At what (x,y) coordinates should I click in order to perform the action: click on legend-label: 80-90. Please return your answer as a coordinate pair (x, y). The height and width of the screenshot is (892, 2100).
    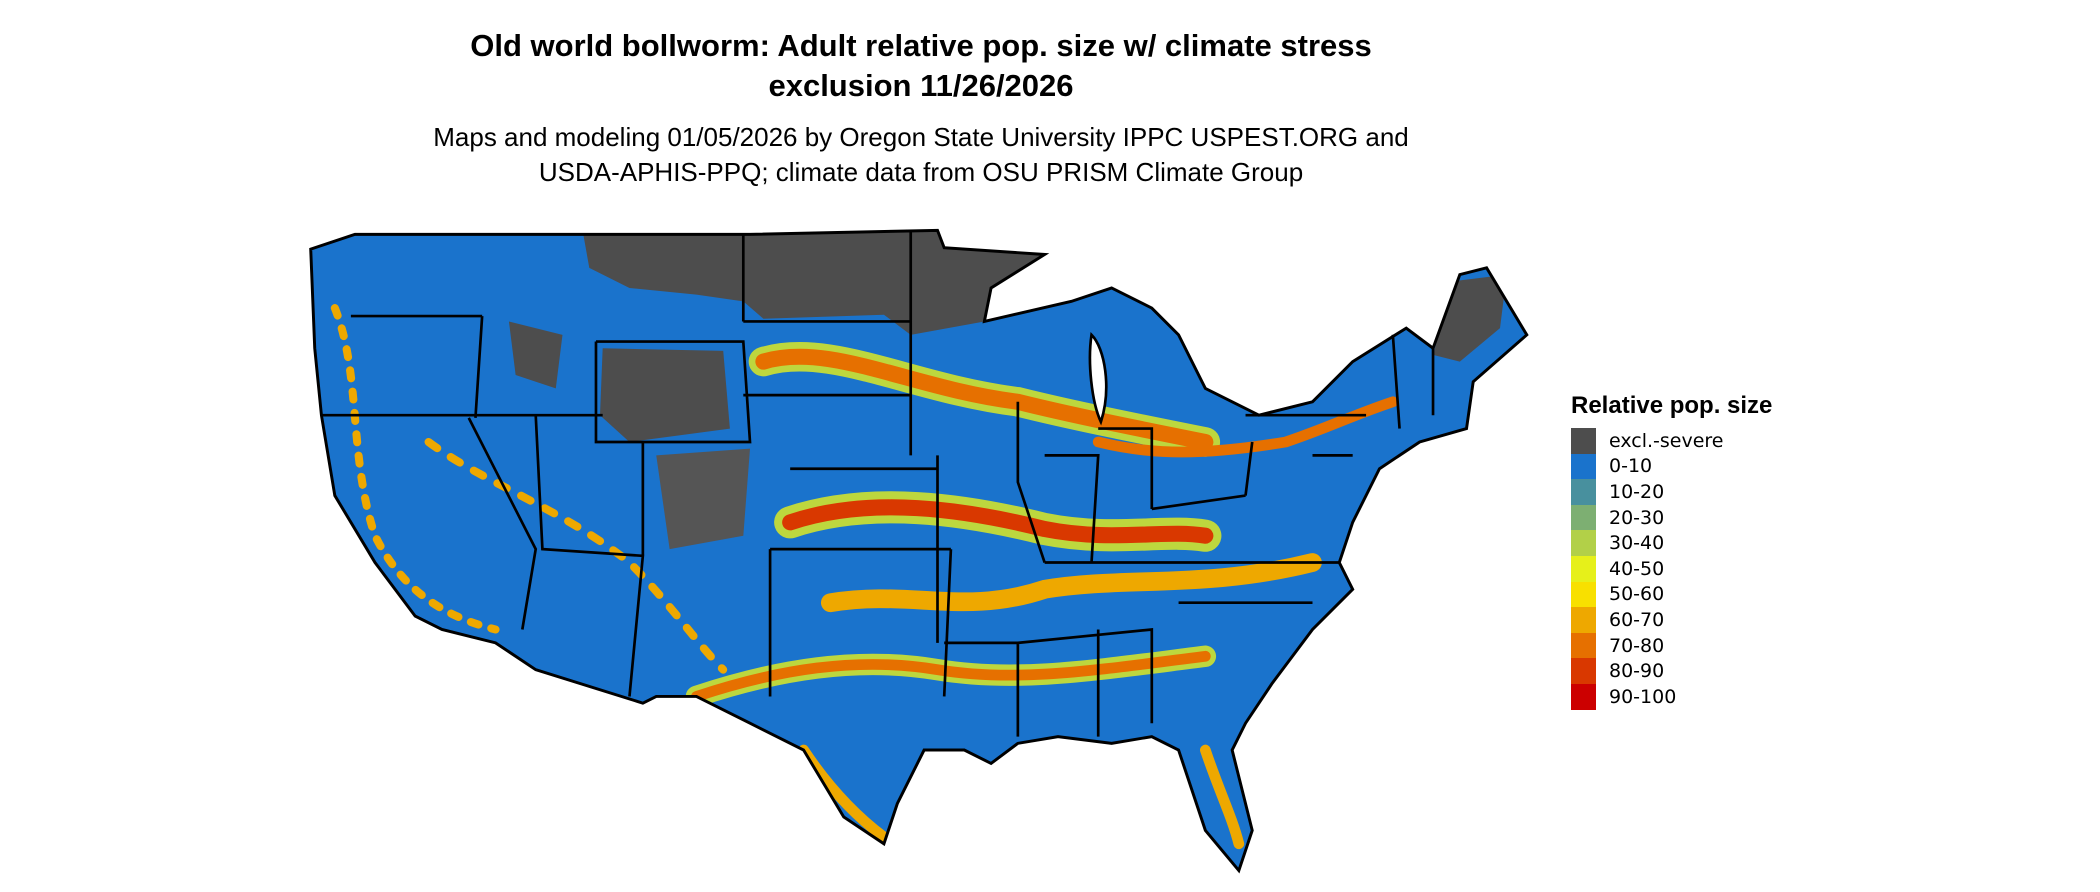
    Looking at the image, I should click on (1637, 671).